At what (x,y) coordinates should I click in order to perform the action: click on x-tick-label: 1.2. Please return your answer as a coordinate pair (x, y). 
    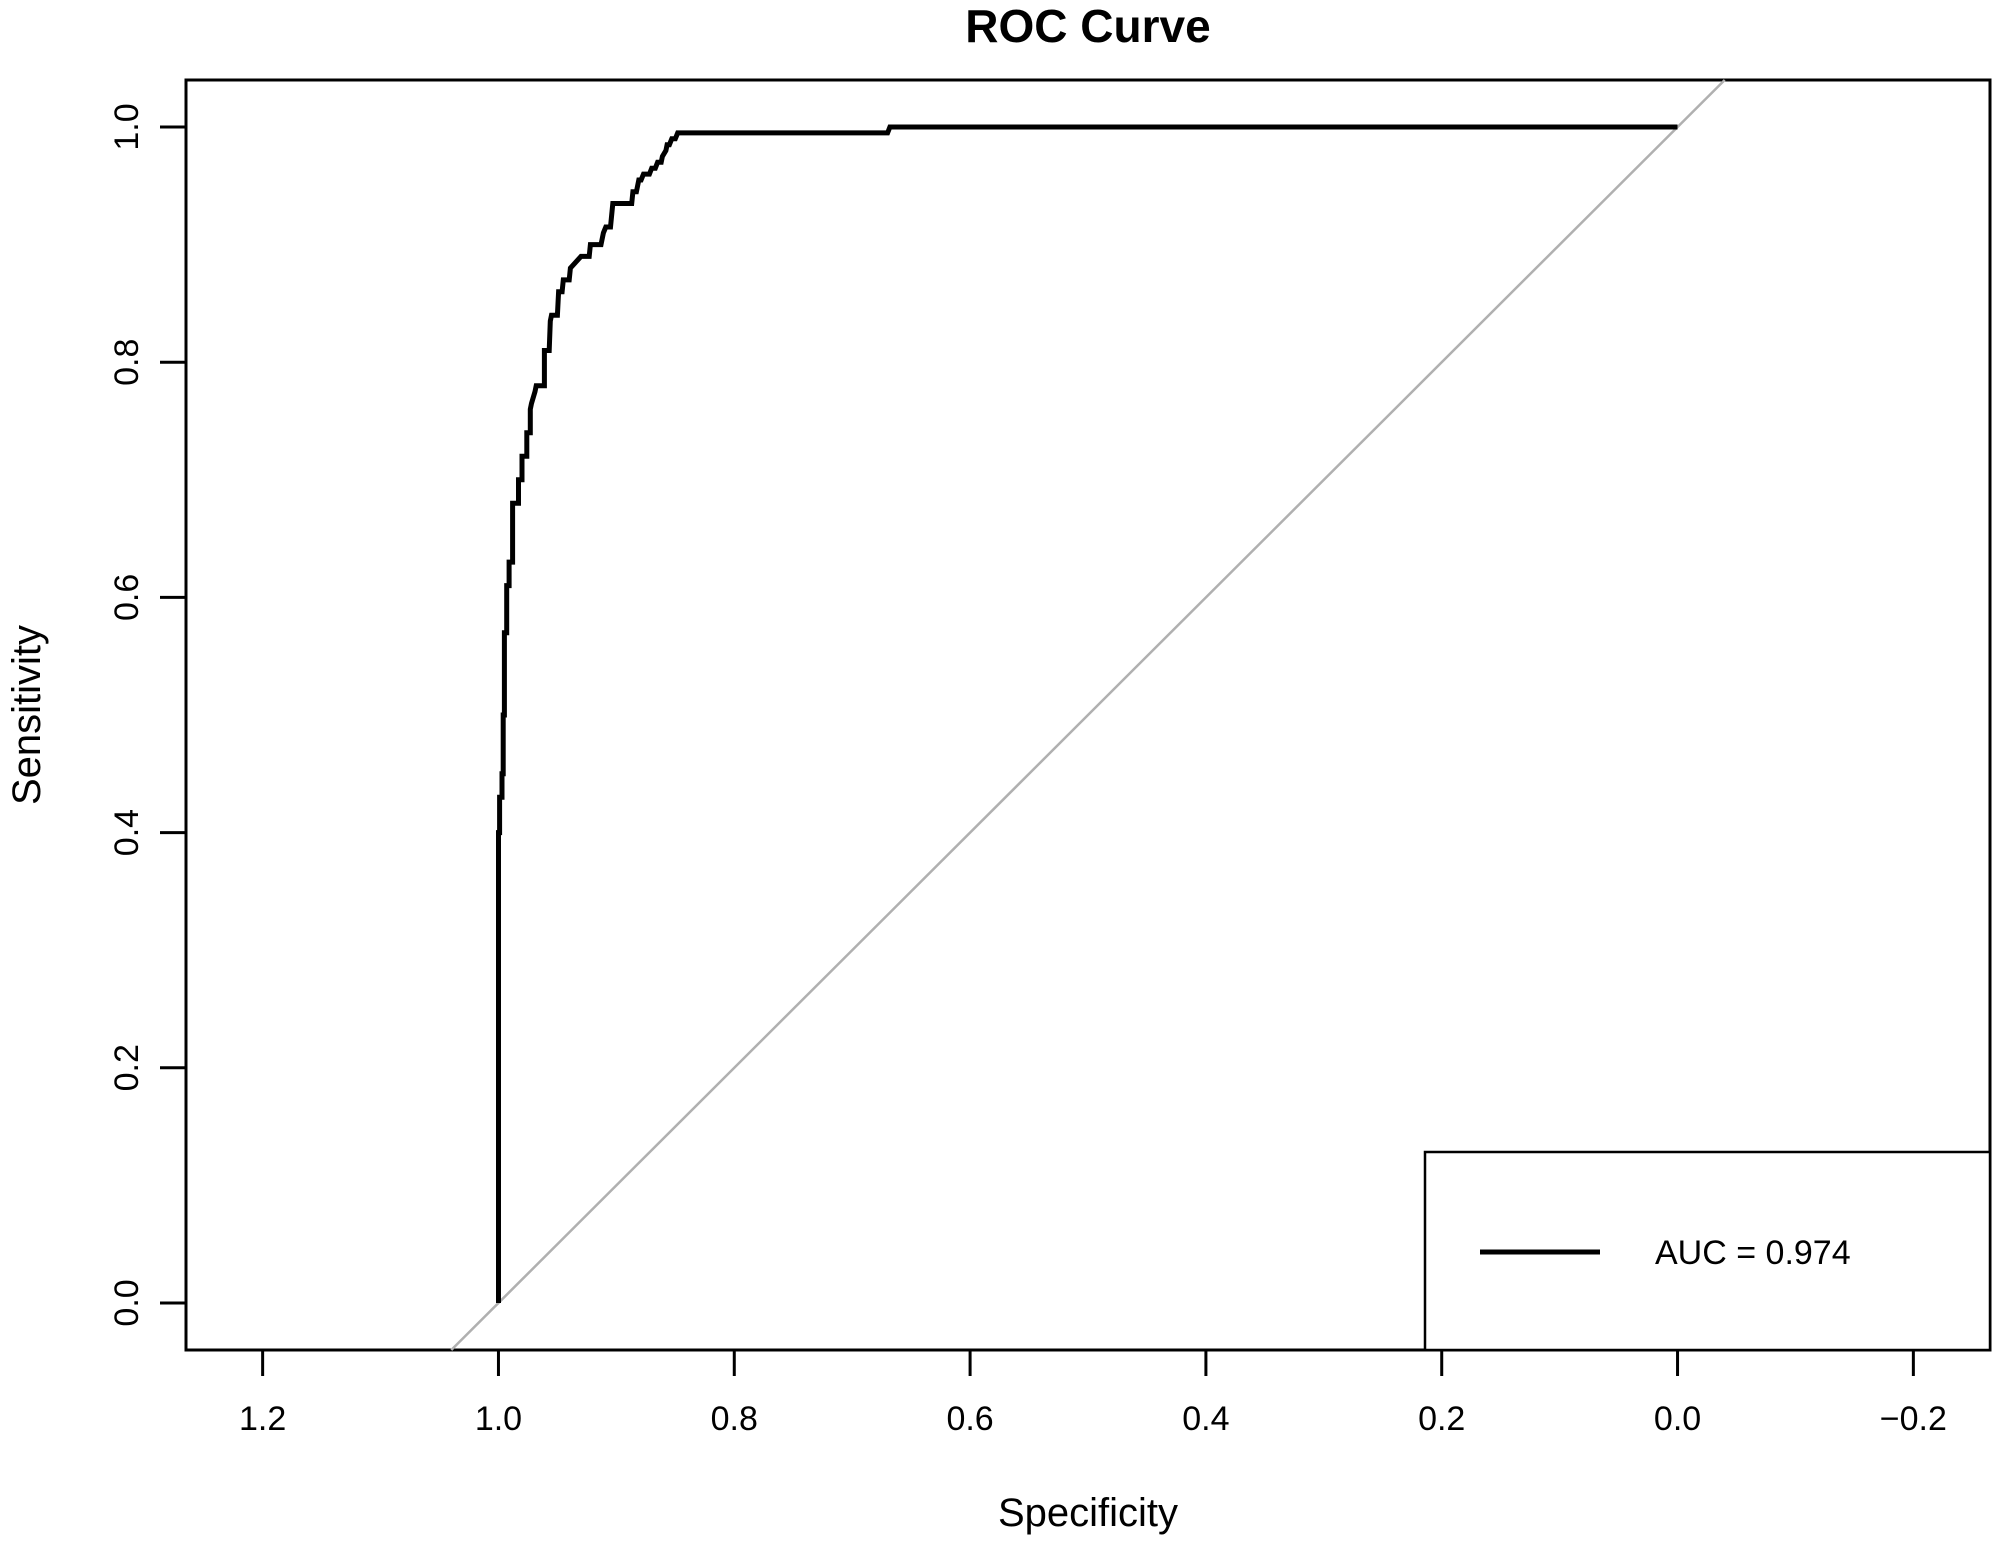
    Looking at the image, I should click on (262, 1419).